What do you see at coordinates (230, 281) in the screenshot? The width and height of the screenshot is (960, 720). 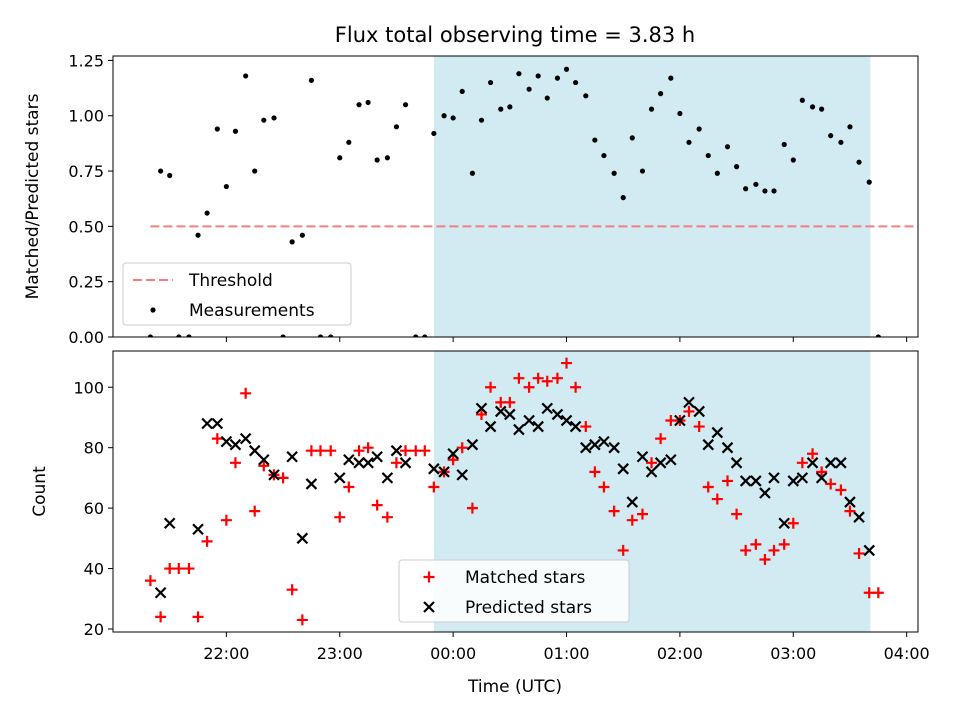 I see `legend-label: Threshold` at bounding box center [230, 281].